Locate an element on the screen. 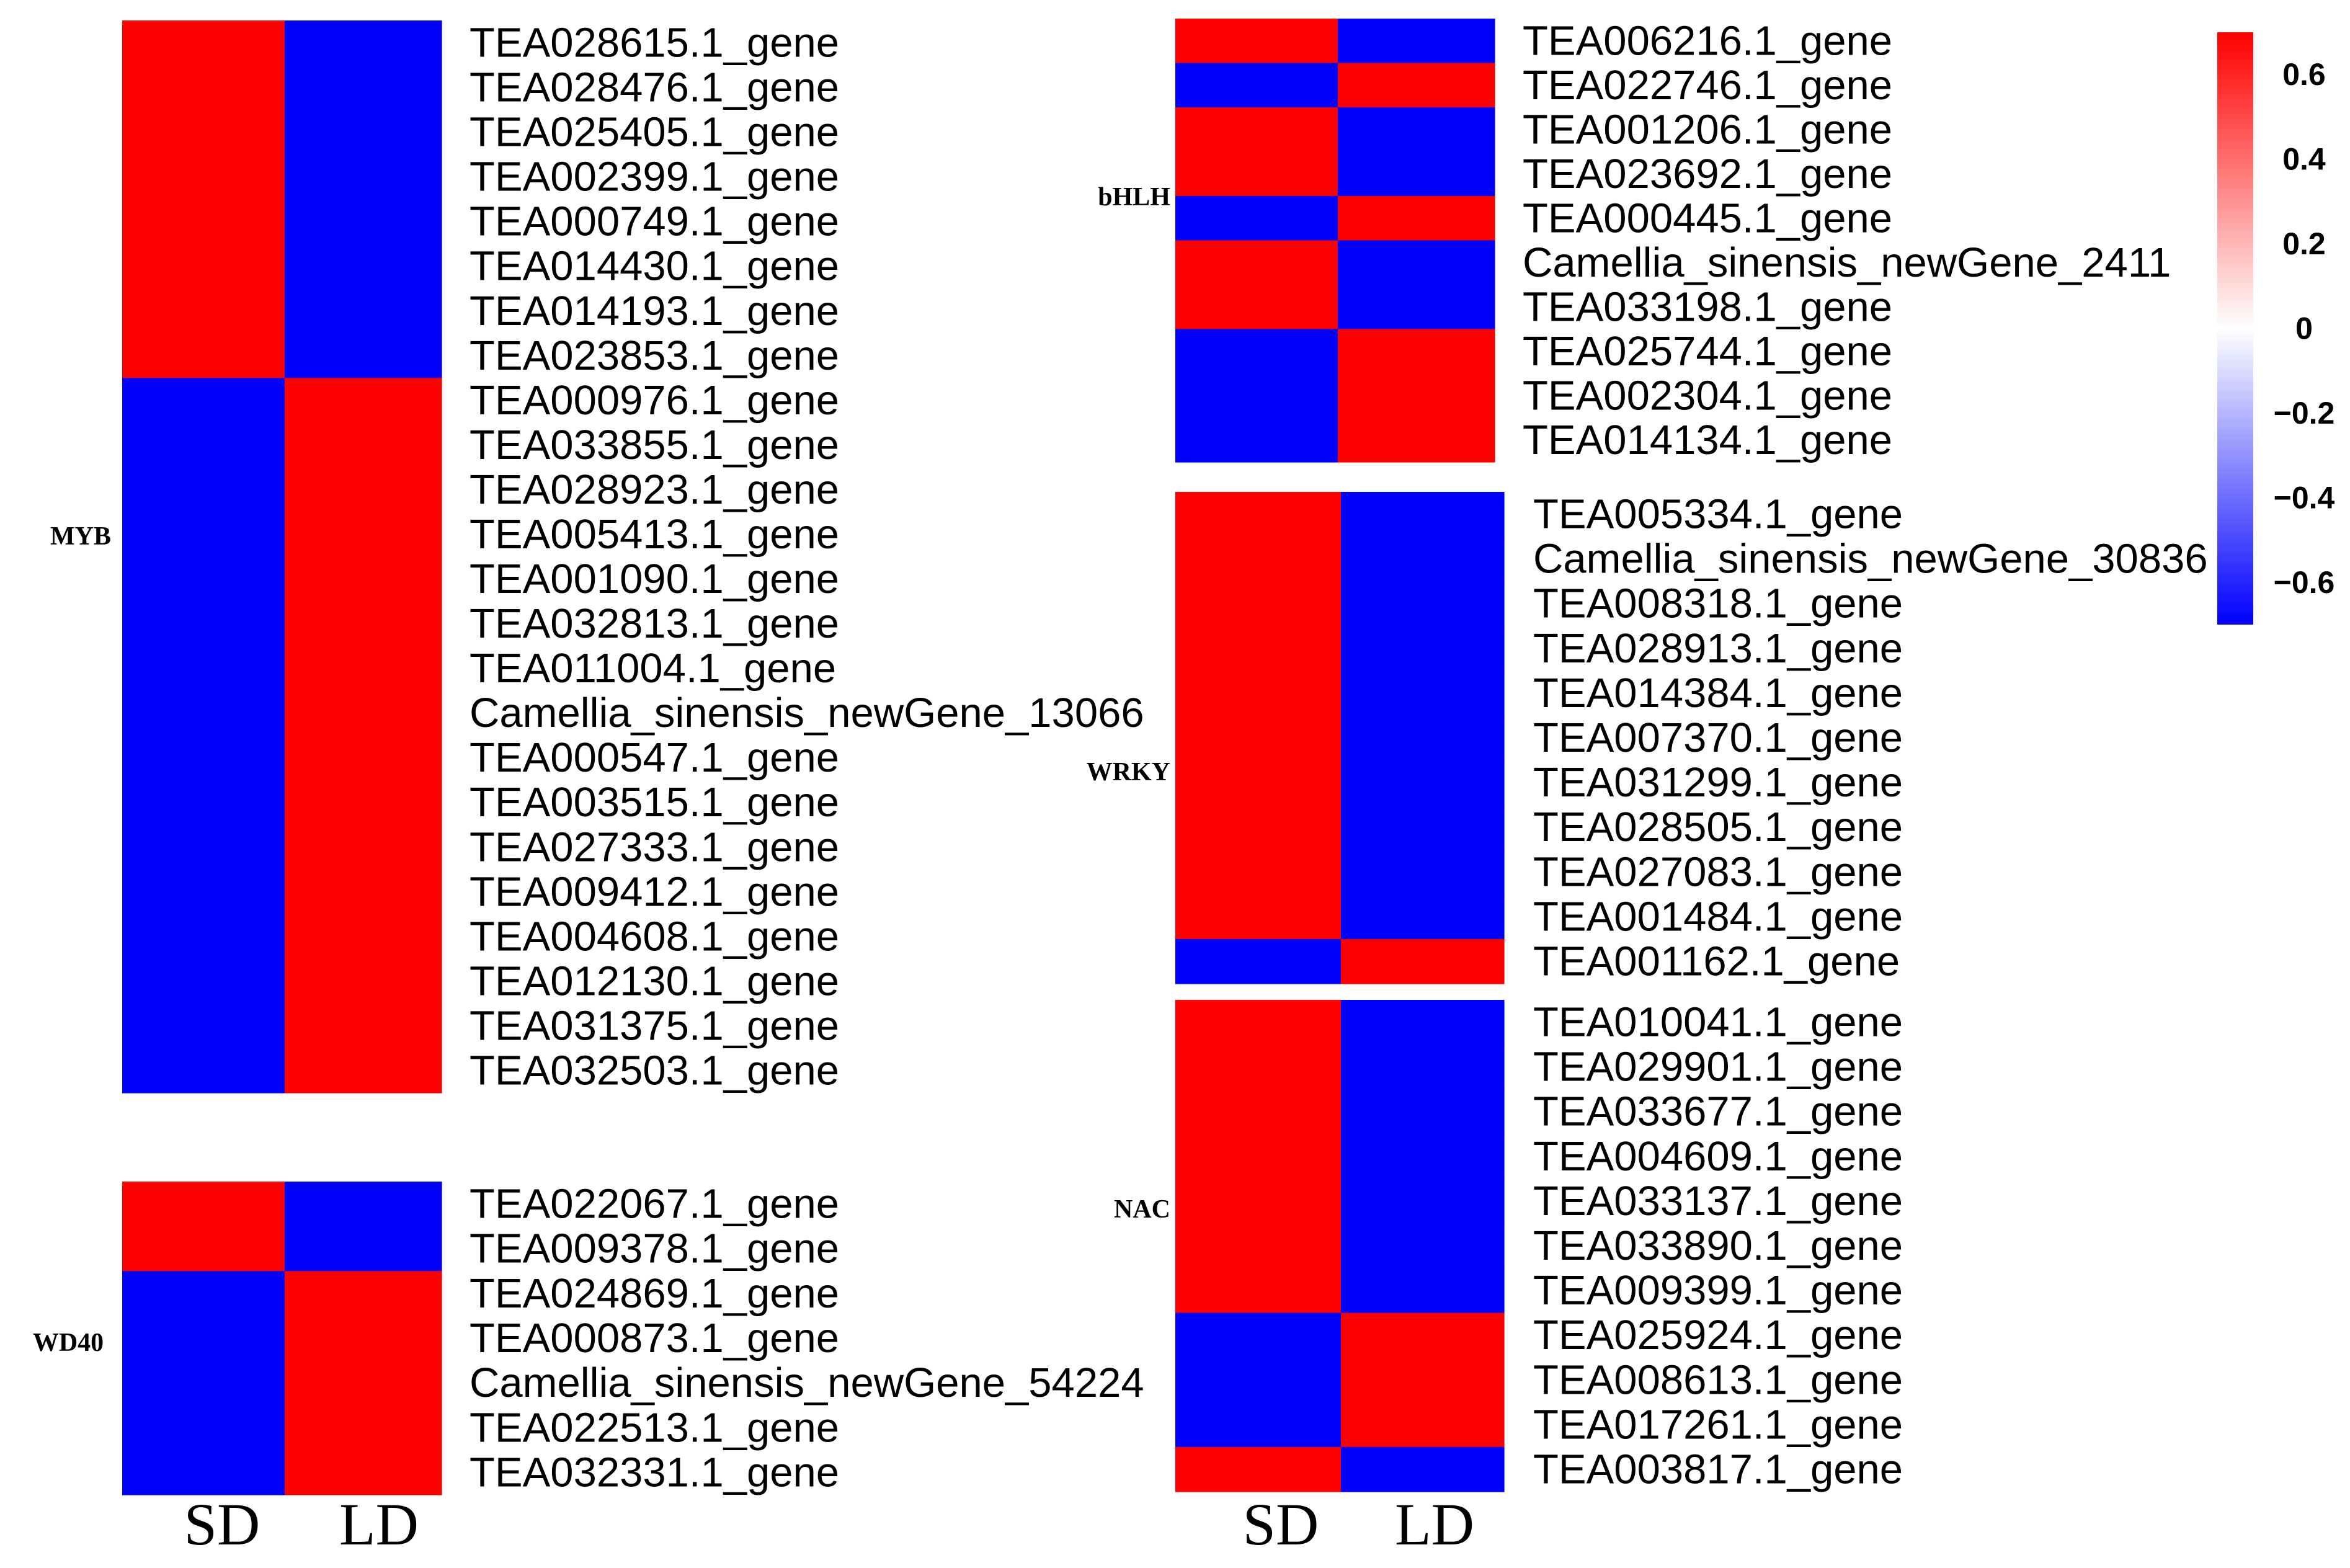  gene-label: Camellia_sinensis_newGene_54224 is located at coordinates (807, 1383).